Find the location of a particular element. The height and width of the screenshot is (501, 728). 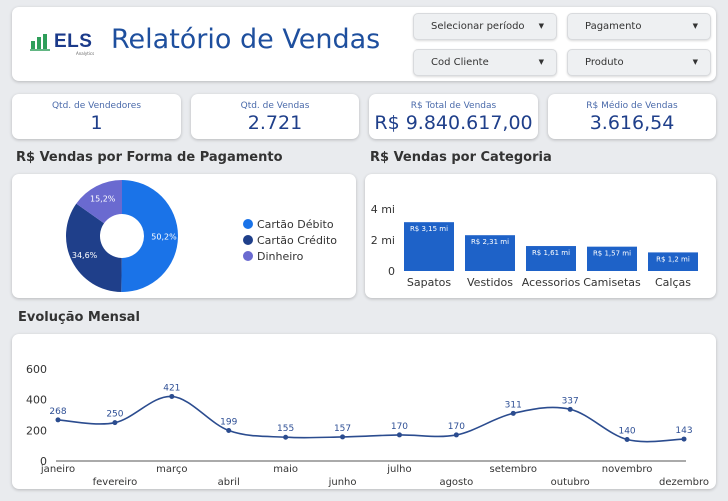

x-tick-label: fevereiro is located at coordinates (115, 482).